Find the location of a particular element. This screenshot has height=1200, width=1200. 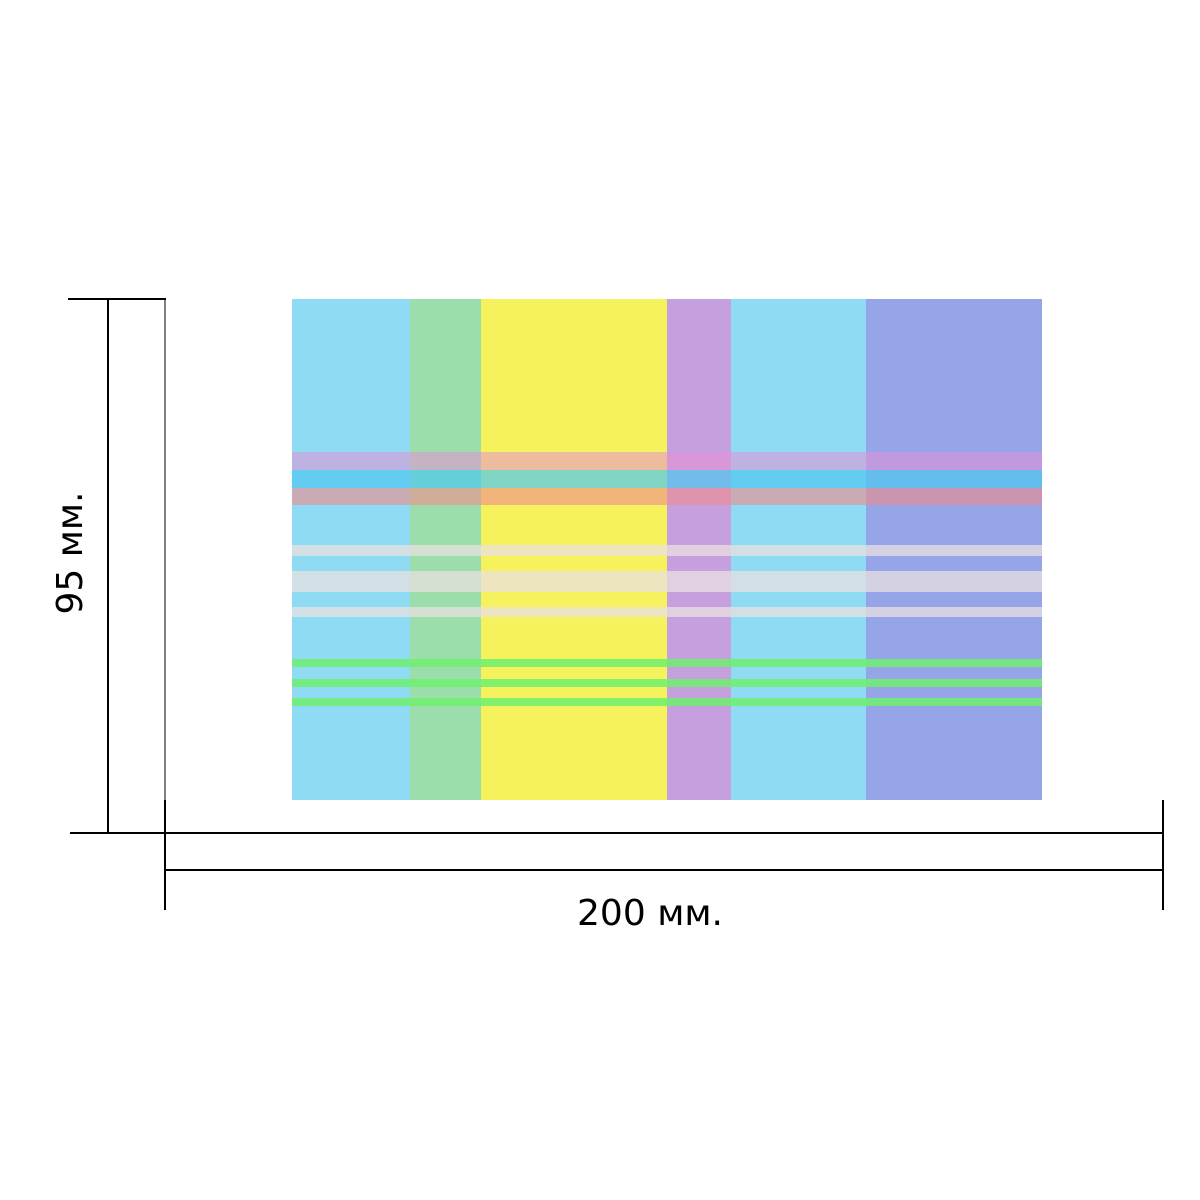

height-dimension: 95 мм. is located at coordinates (108, 566).